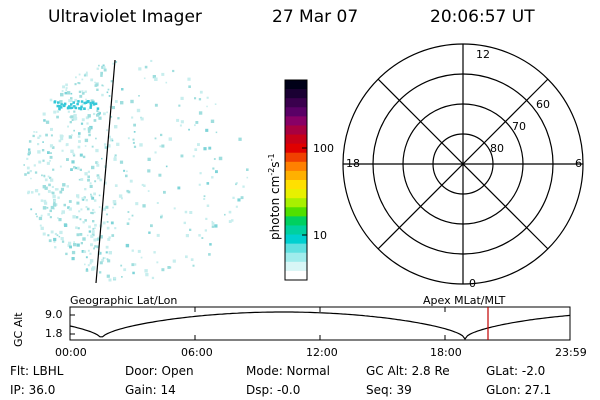  I want to click on status-glat: GLat: -2.0, so click(516, 371).